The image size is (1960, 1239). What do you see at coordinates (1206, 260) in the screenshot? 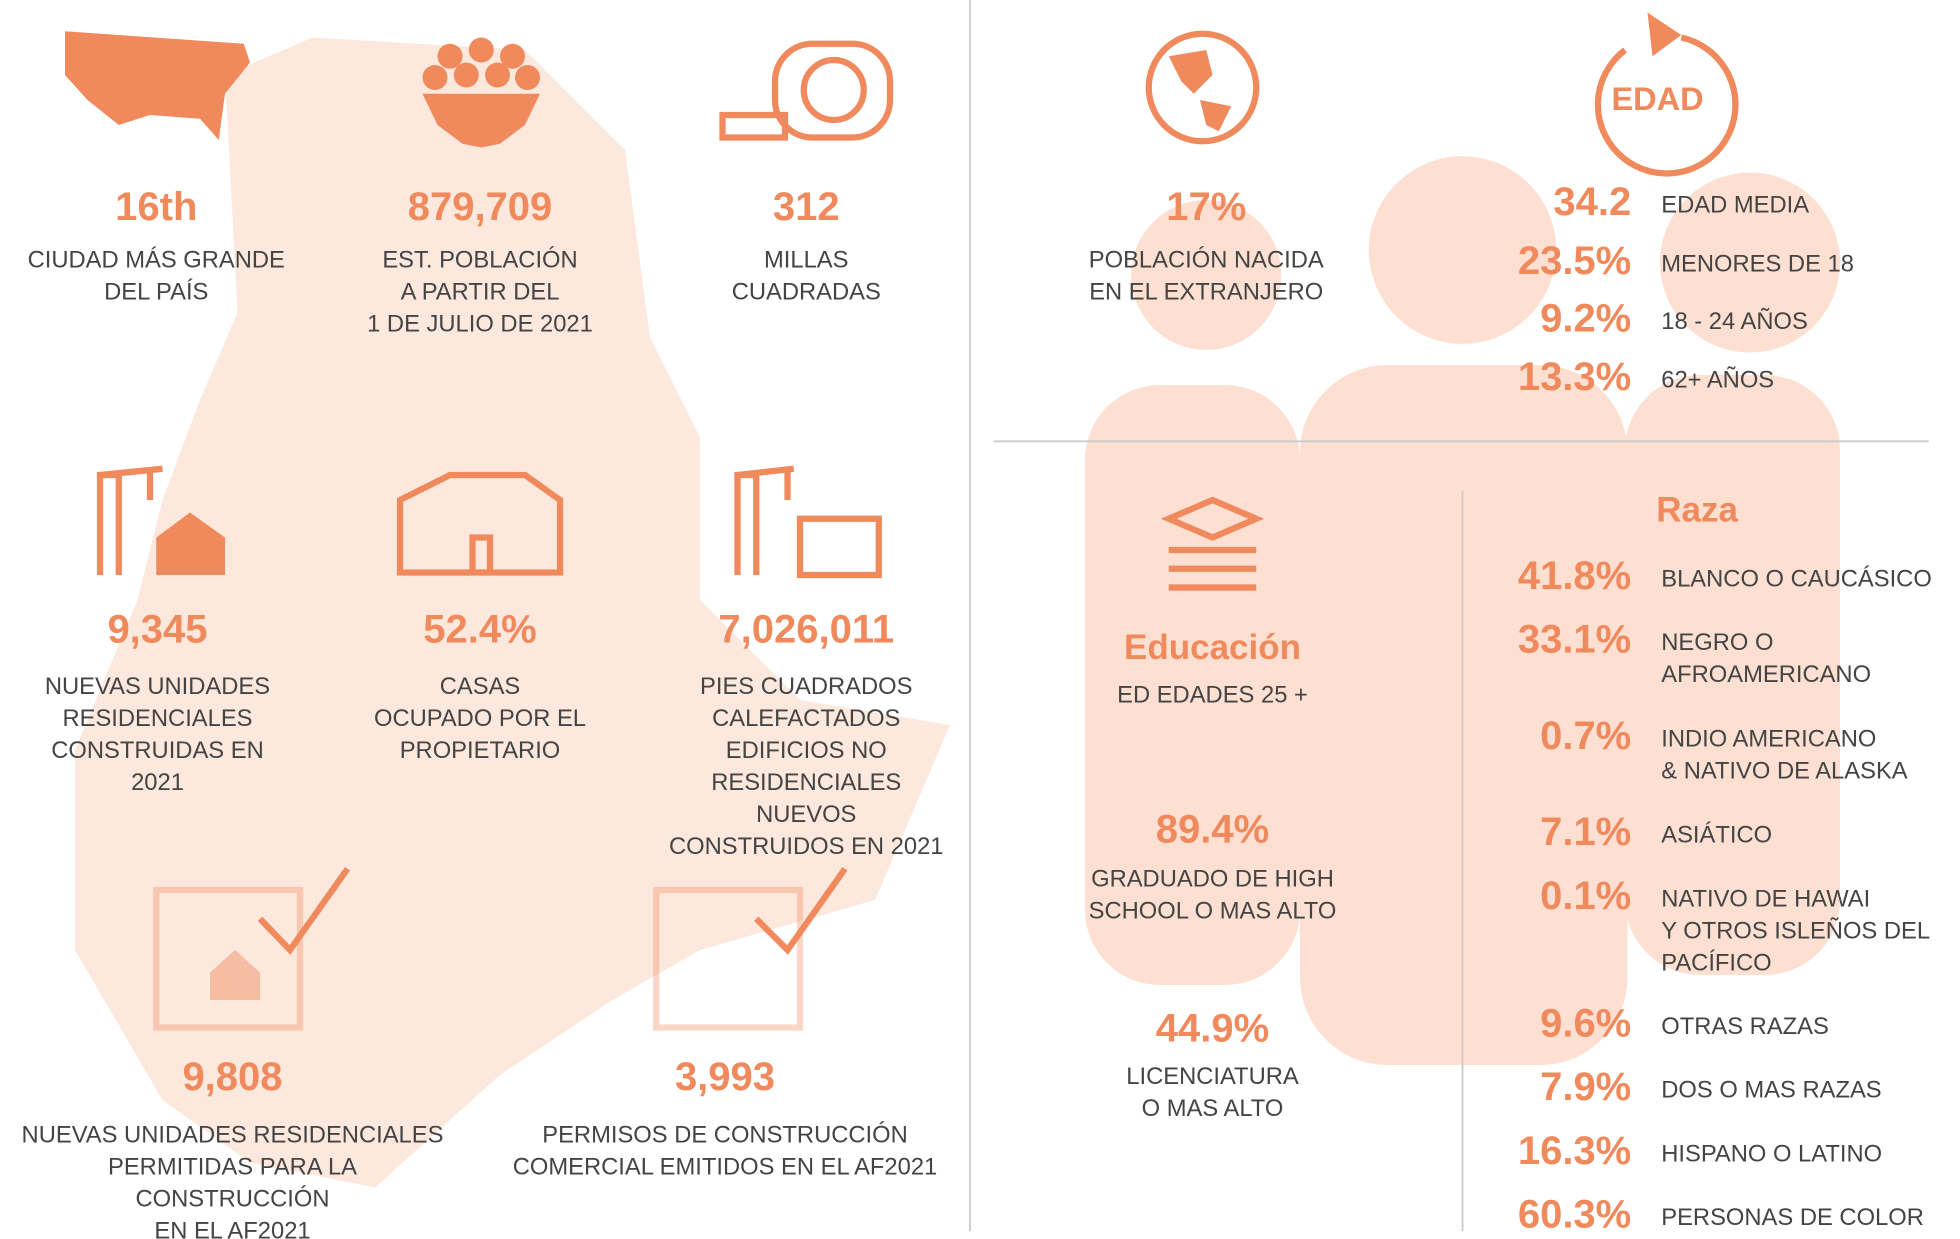
I see `stat-label: POBLACIÓN NACIDA` at bounding box center [1206, 260].